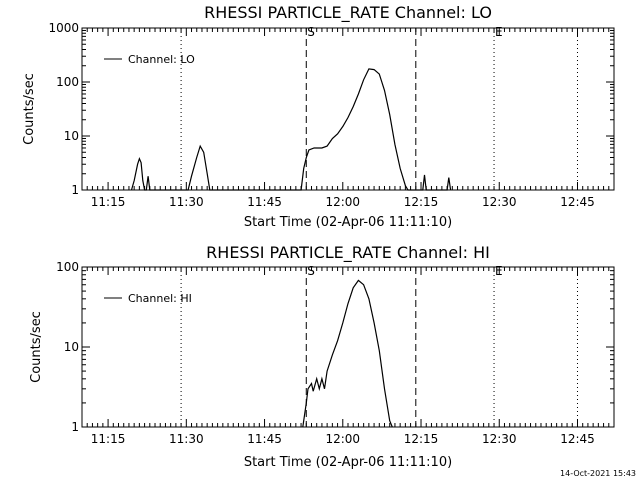 This screenshot has height=480, width=640. I want to click on y-tick-label: 1000, so click(63, 28).